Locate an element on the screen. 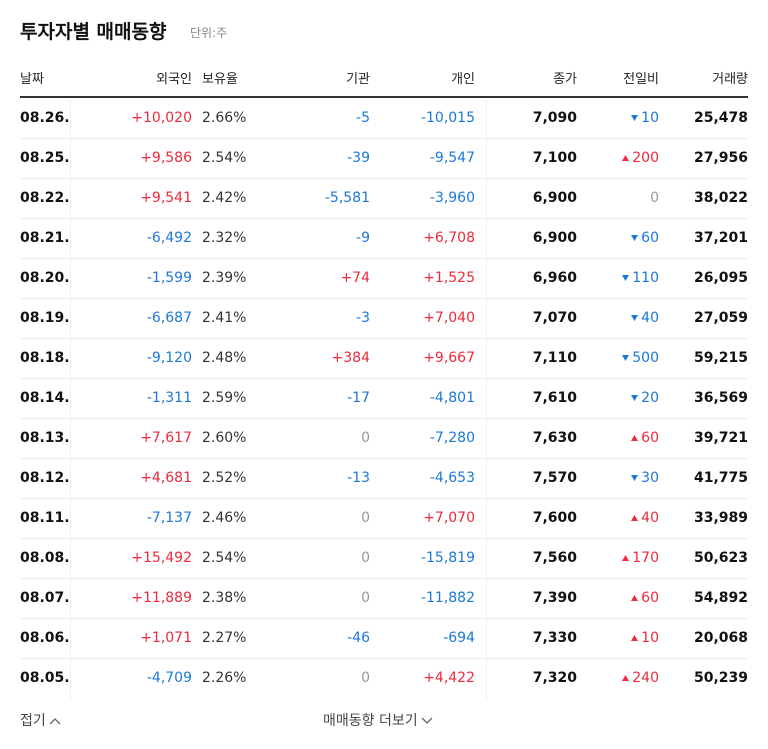  collapse-button: 접기 is located at coordinates (40, 721).